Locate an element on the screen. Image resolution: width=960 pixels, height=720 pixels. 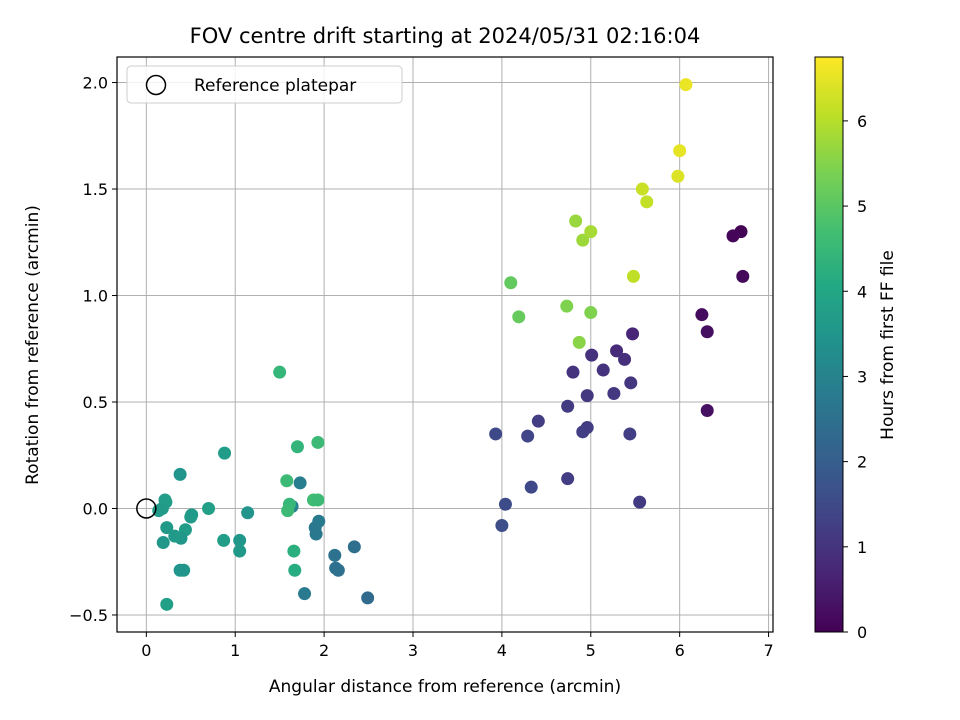
x-tick-label: 3 is located at coordinates (413, 650).